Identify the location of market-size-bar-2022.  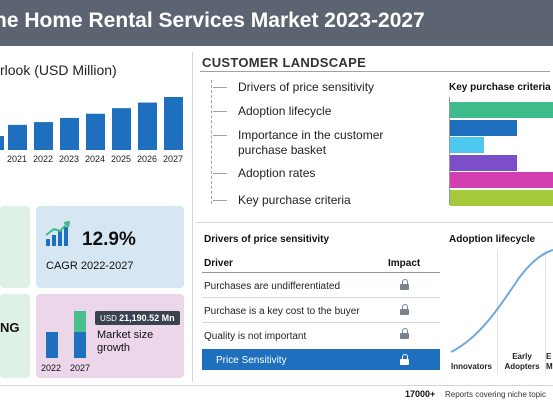
(52, 345).